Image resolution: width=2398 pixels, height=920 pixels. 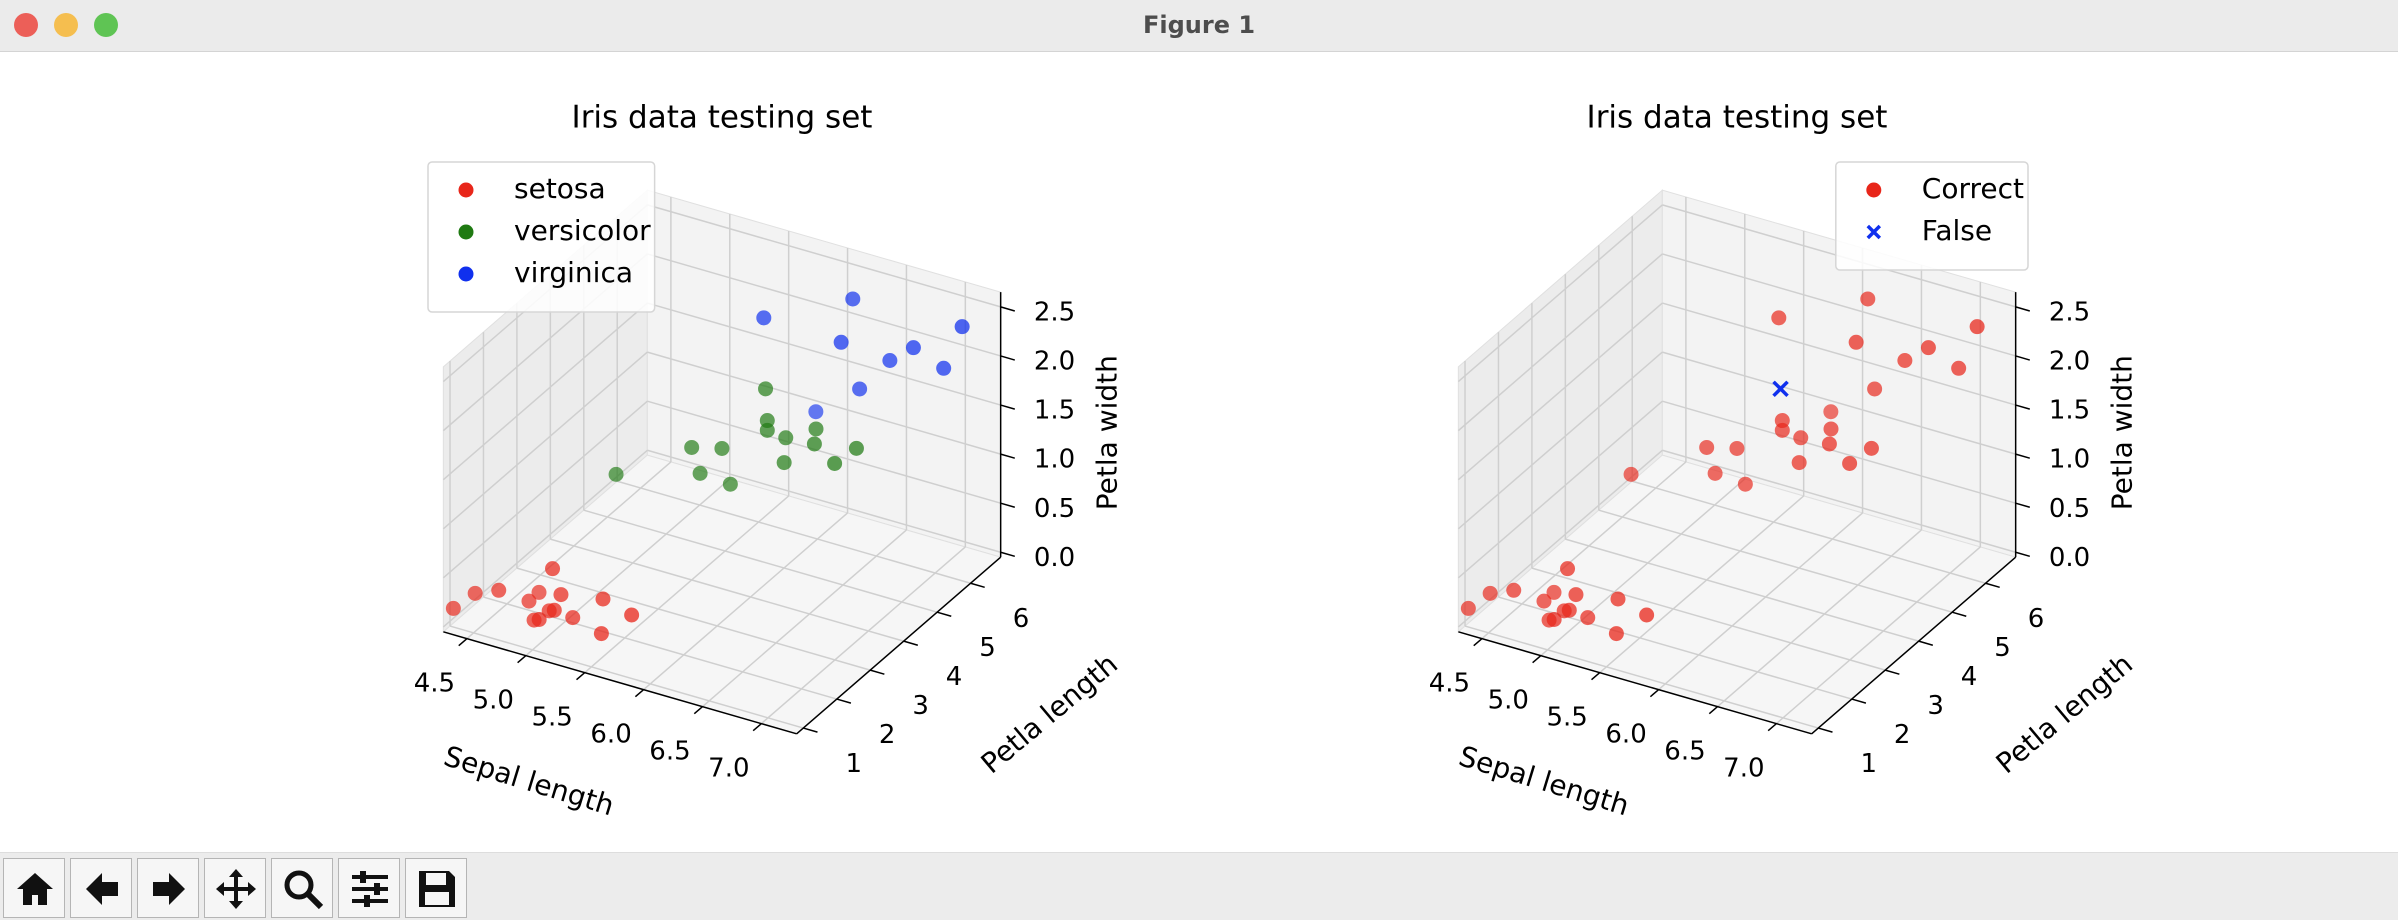 I want to click on legend-label: Correct, so click(x=1973, y=188).